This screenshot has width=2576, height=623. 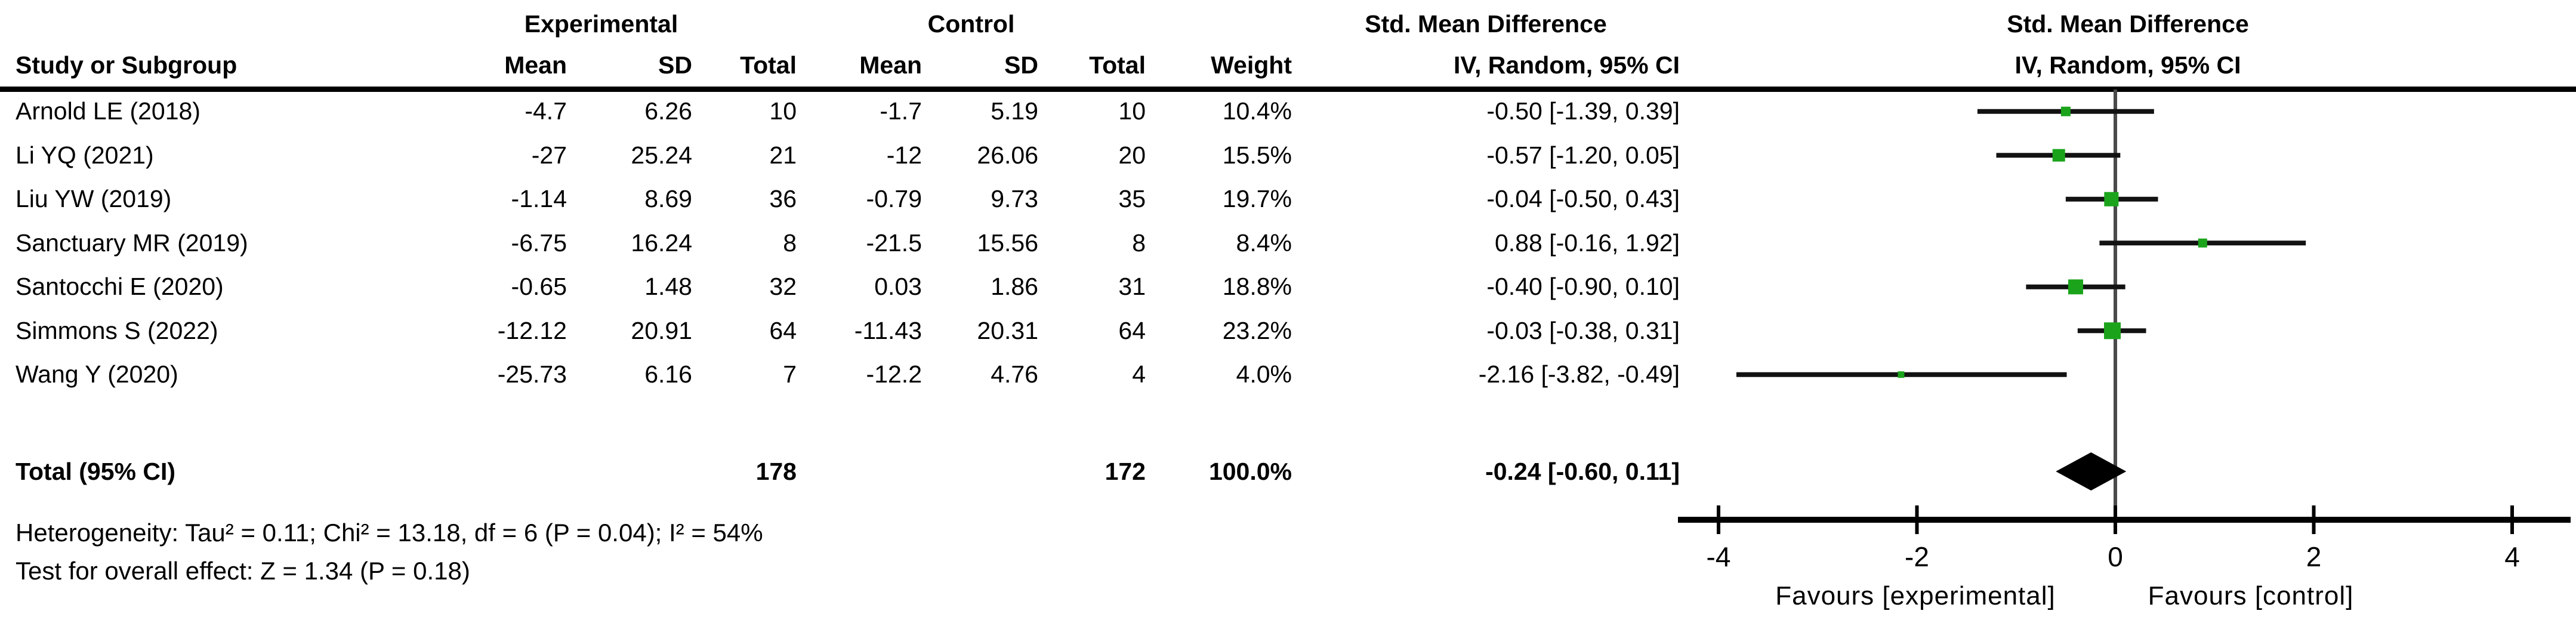 I want to click on header-plot-ci-model: IV, Random, 95% CI, so click(x=2127, y=65).